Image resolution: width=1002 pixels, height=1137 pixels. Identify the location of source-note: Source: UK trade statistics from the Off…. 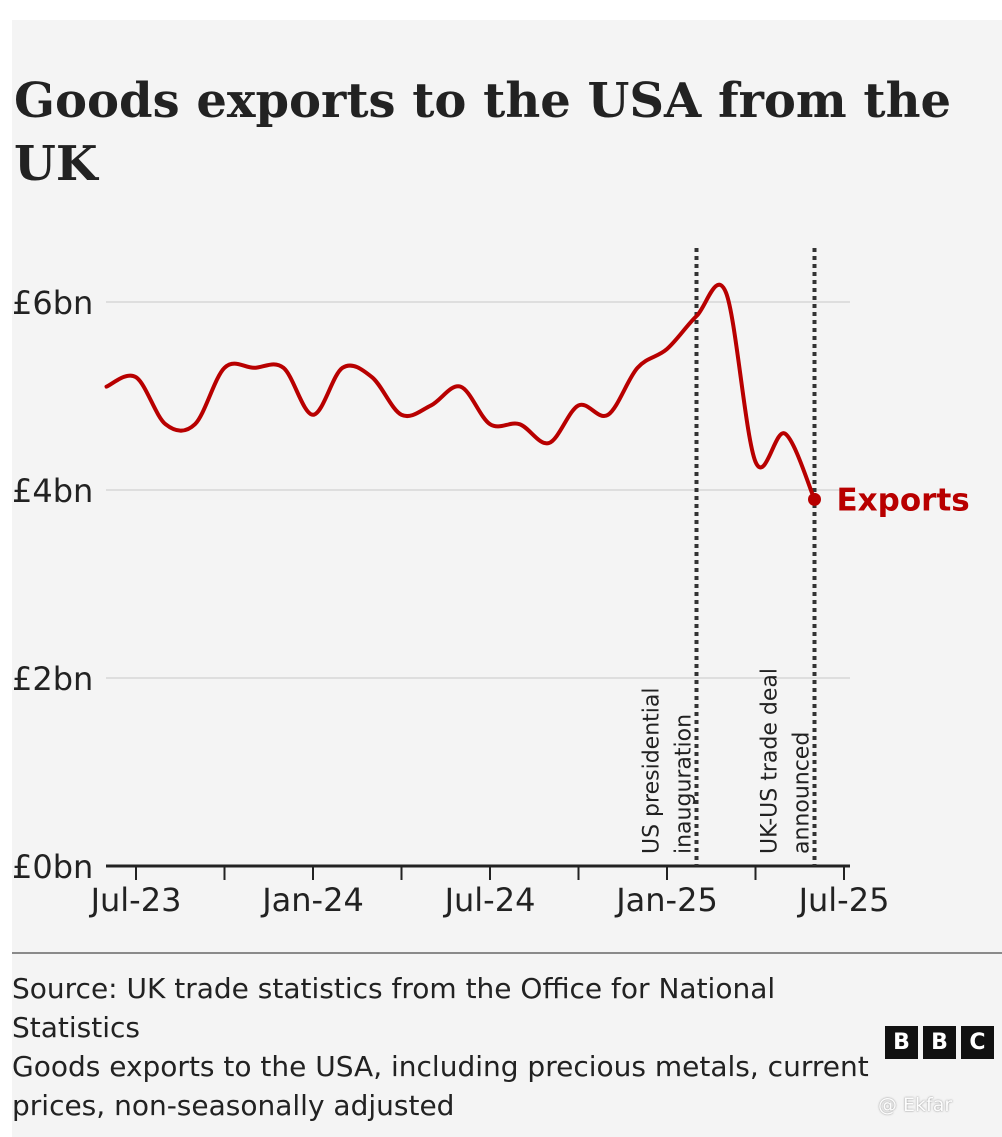
(394, 1008).